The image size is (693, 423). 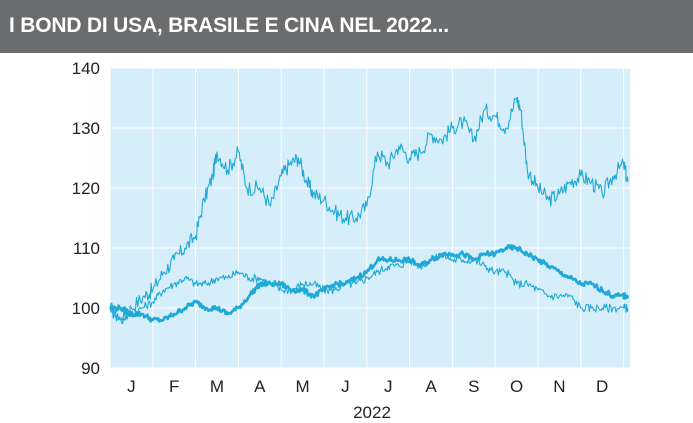 What do you see at coordinates (86, 128) in the screenshot?
I see `y-tick-label: 130` at bounding box center [86, 128].